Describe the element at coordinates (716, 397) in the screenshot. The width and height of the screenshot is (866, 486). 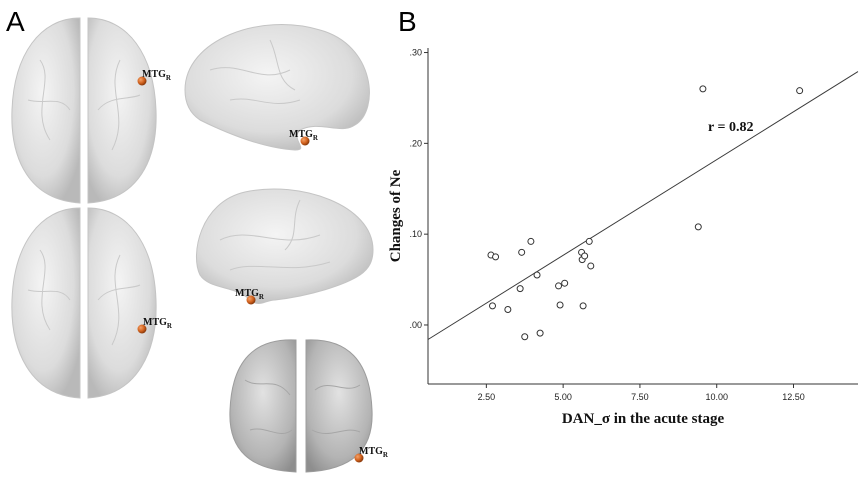
I see `x-tick-label: 10.00` at that location.